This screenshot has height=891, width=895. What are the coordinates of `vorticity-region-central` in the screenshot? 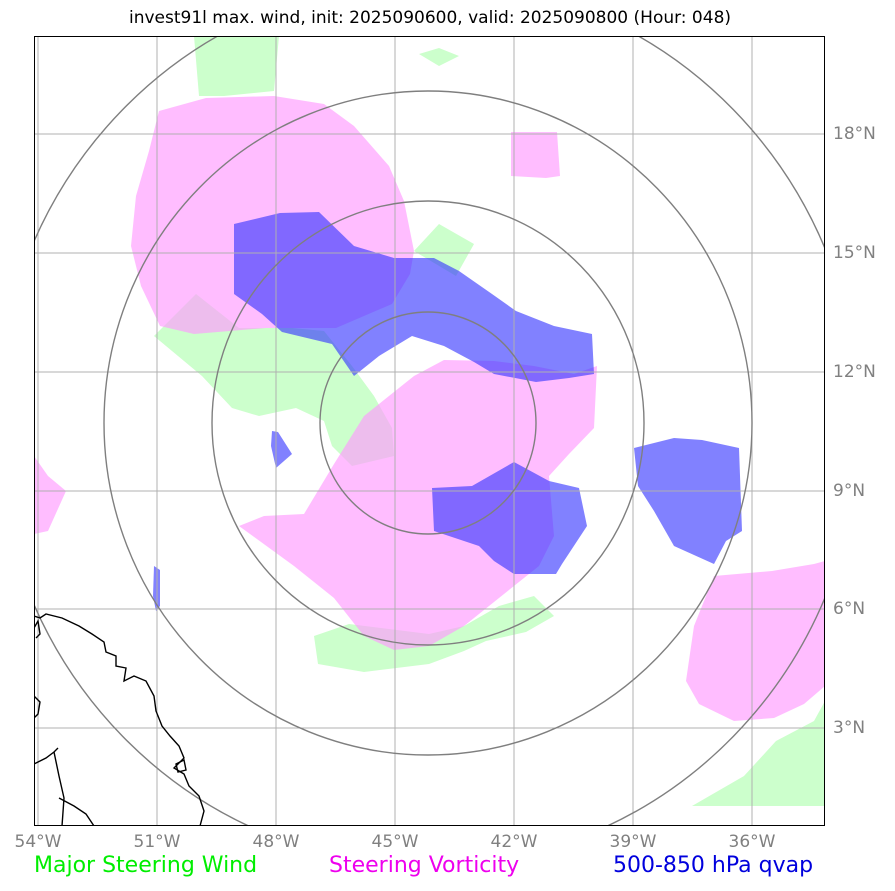 It's located at (418, 505).